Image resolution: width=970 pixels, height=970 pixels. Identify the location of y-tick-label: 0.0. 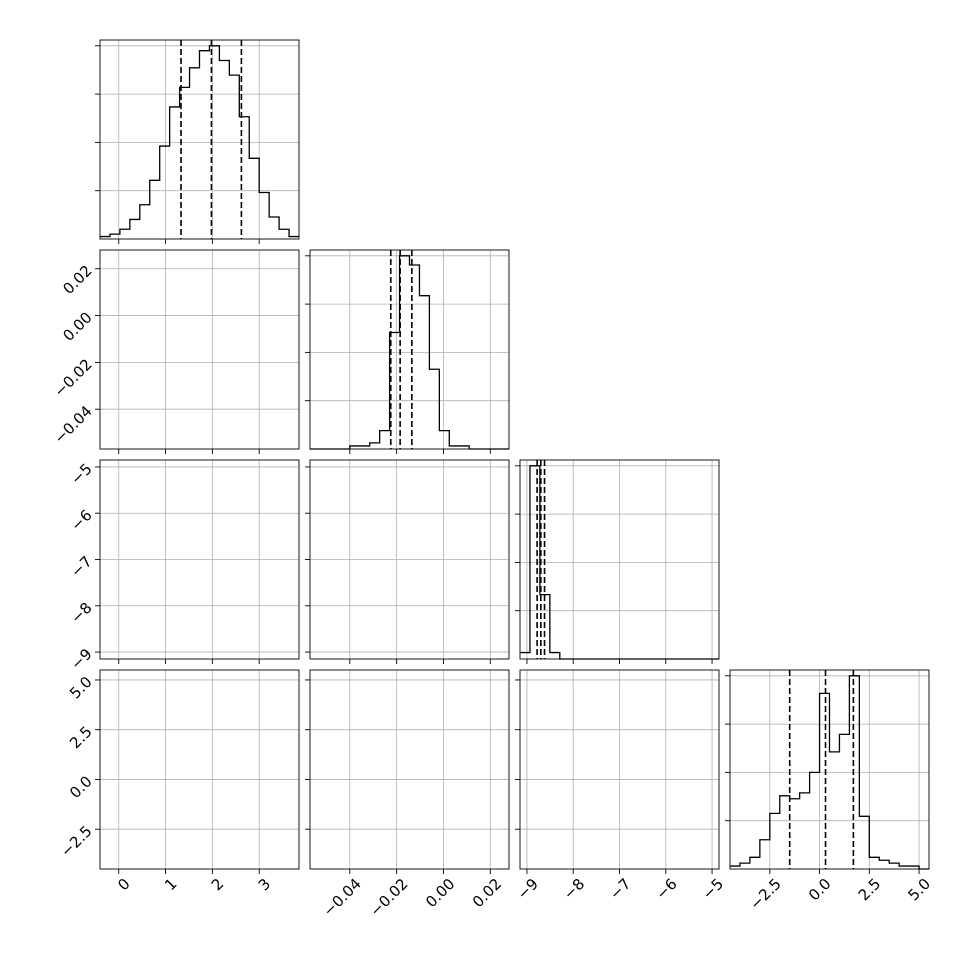
(81, 787).